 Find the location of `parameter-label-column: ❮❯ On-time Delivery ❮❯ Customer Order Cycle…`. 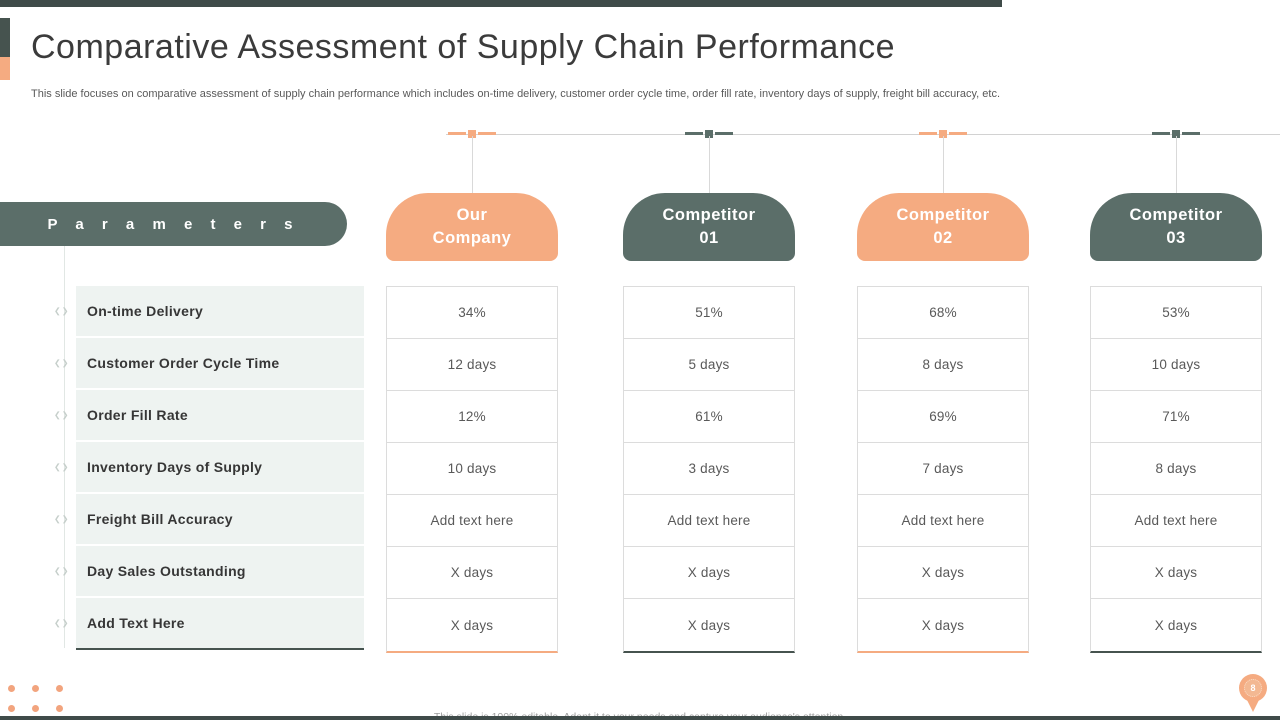

parameter-label-column: ❮❯ On-time Delivery ❮❯ Customer Order Cycle… is located at coordinates (209, 468).